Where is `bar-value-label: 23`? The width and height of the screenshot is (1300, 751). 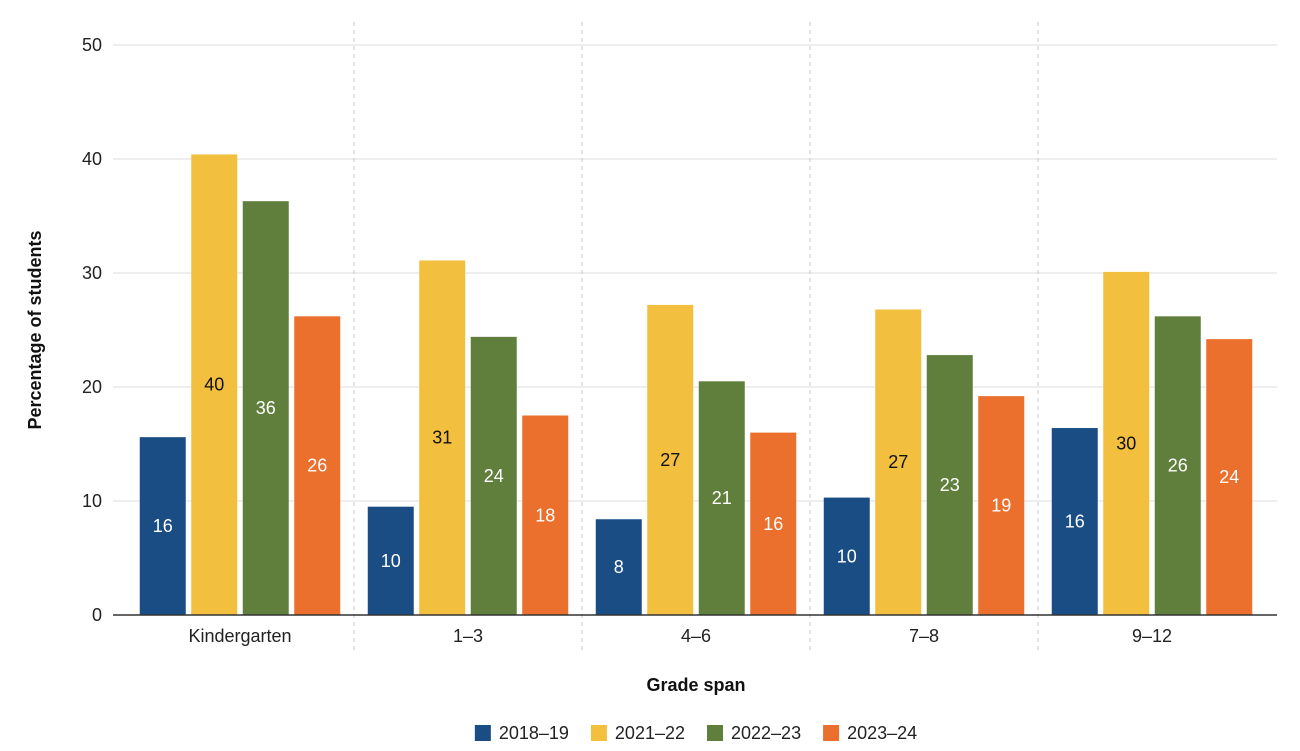 bar-value-label: 23 is located at coordinates (950, 485).